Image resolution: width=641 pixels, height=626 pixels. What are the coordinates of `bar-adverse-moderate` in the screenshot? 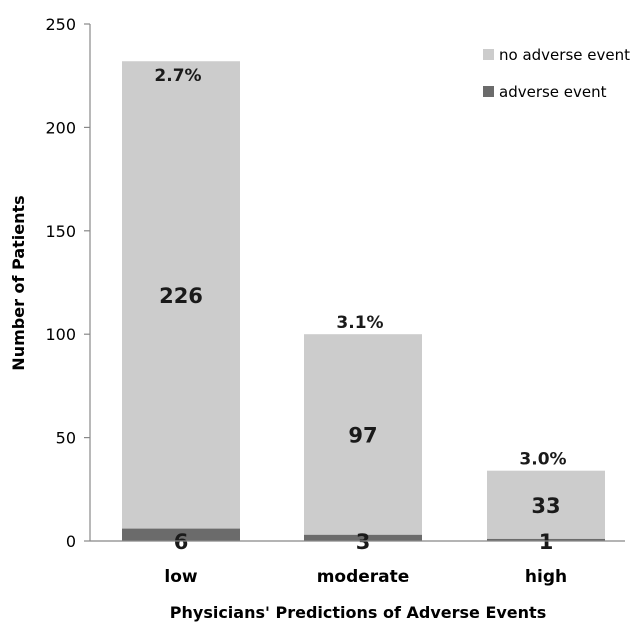 It's located at (363, 537).